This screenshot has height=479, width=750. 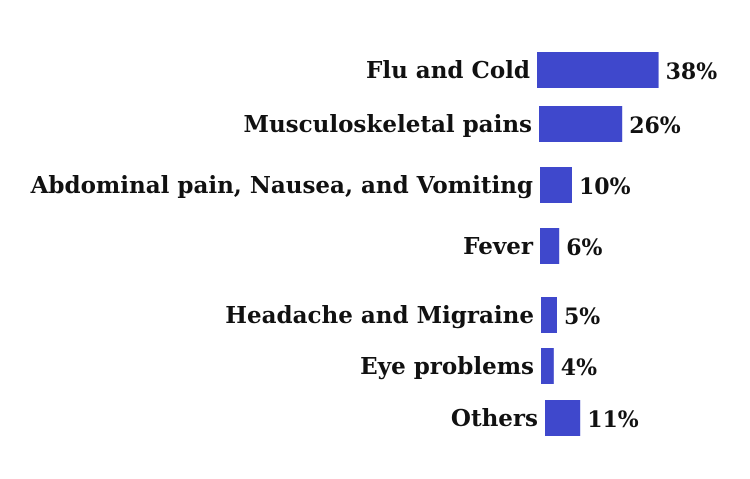 I want to click on value-label: 10%, so click(x=605, y=187).